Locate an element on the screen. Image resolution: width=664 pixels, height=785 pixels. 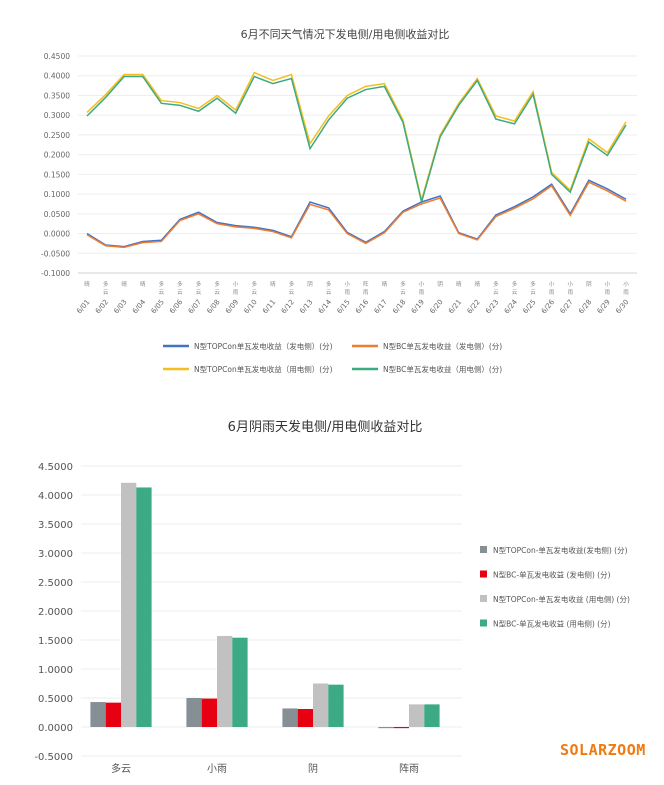
y-tick-label: 0.4000 is located at coordinates (57, 76).